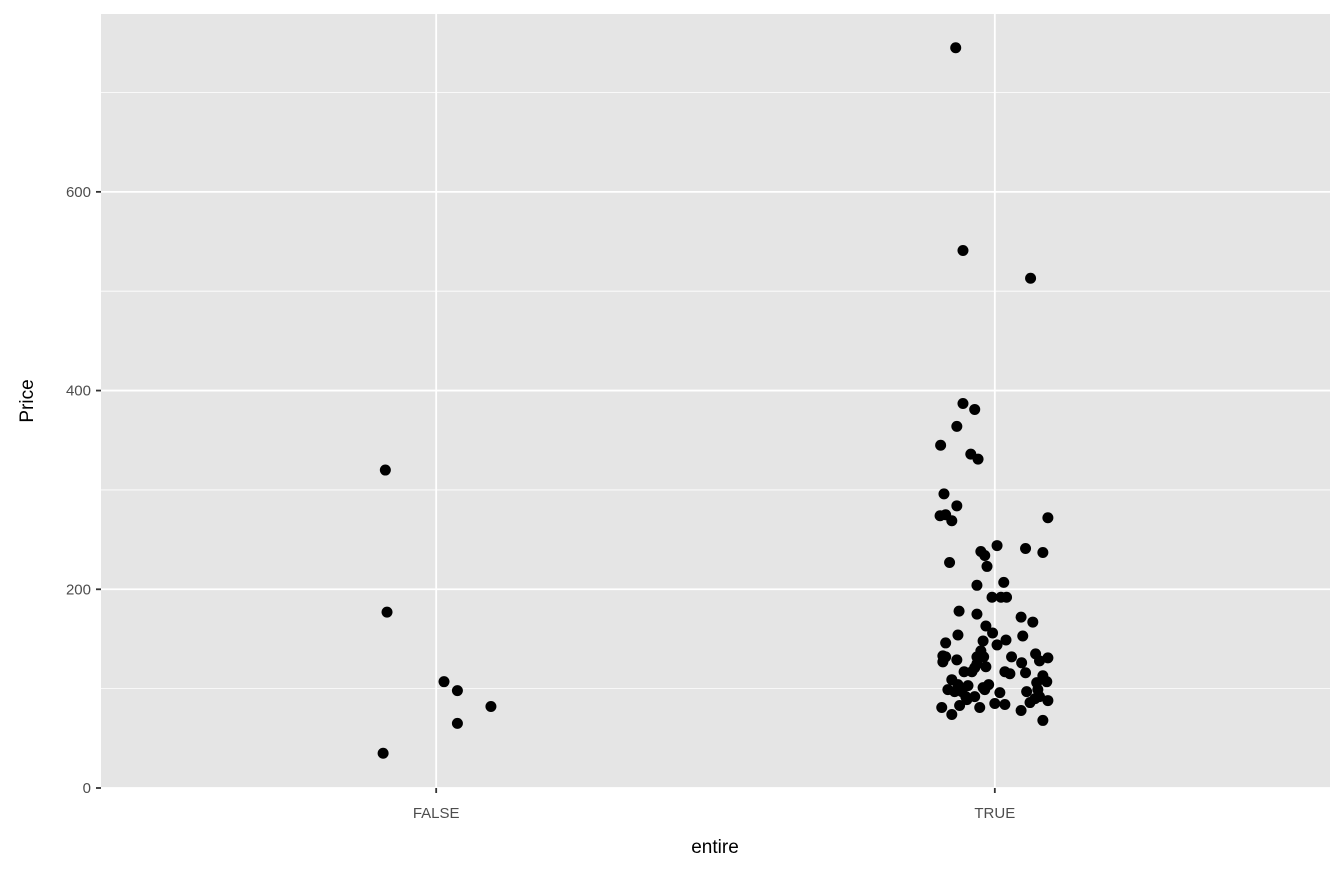  I want to click on x-axis-title: entire, so click(715, 847).